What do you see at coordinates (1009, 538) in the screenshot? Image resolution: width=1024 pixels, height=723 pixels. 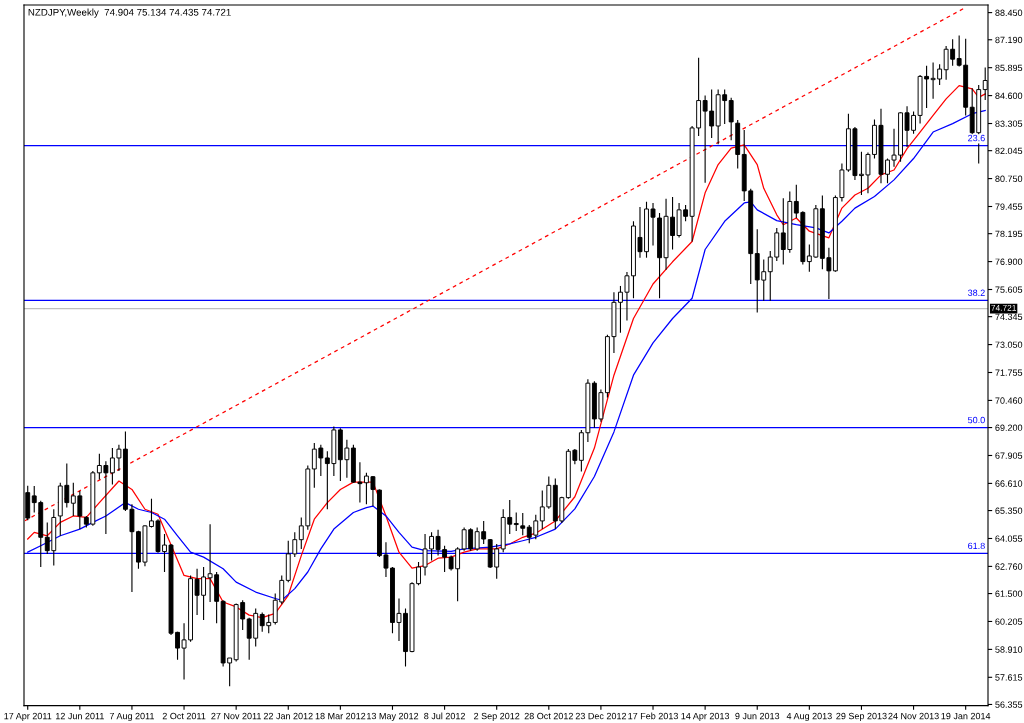 I see `y-tick-label: 64.055` at bounding box center [1009, 538].